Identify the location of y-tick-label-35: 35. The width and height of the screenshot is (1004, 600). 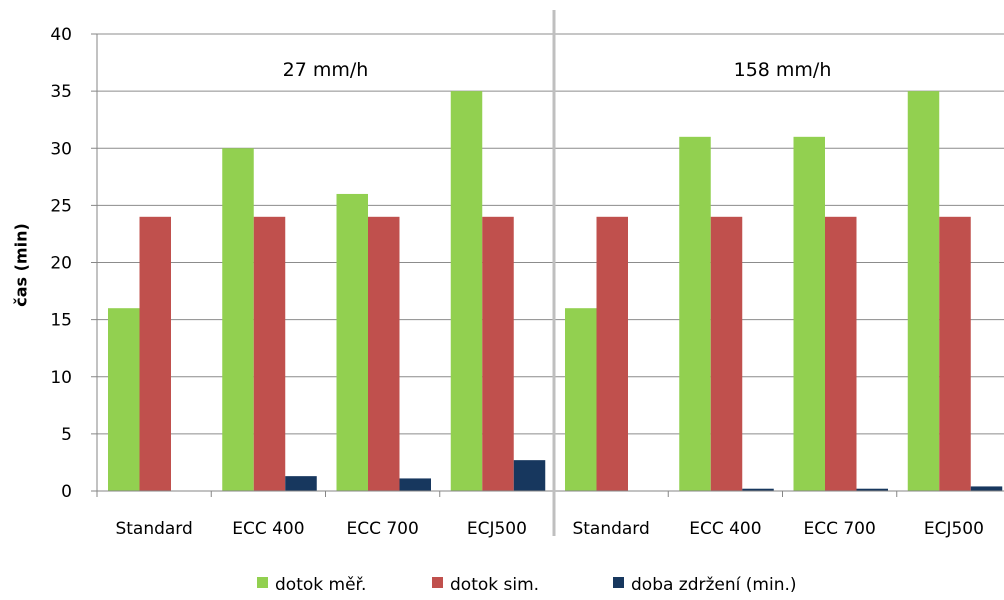
(61, 92).